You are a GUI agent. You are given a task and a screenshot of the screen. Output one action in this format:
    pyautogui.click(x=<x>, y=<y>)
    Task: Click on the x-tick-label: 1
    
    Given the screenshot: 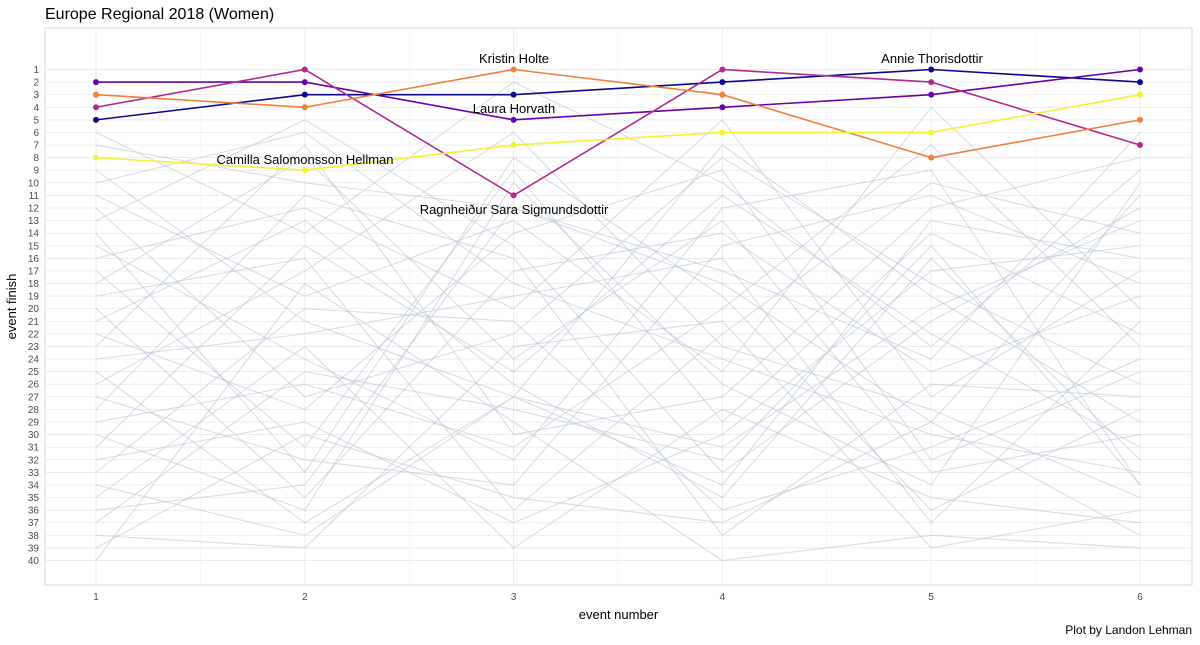 What is the action you would take?
    pyautogui.click(x=96, y=597)
    